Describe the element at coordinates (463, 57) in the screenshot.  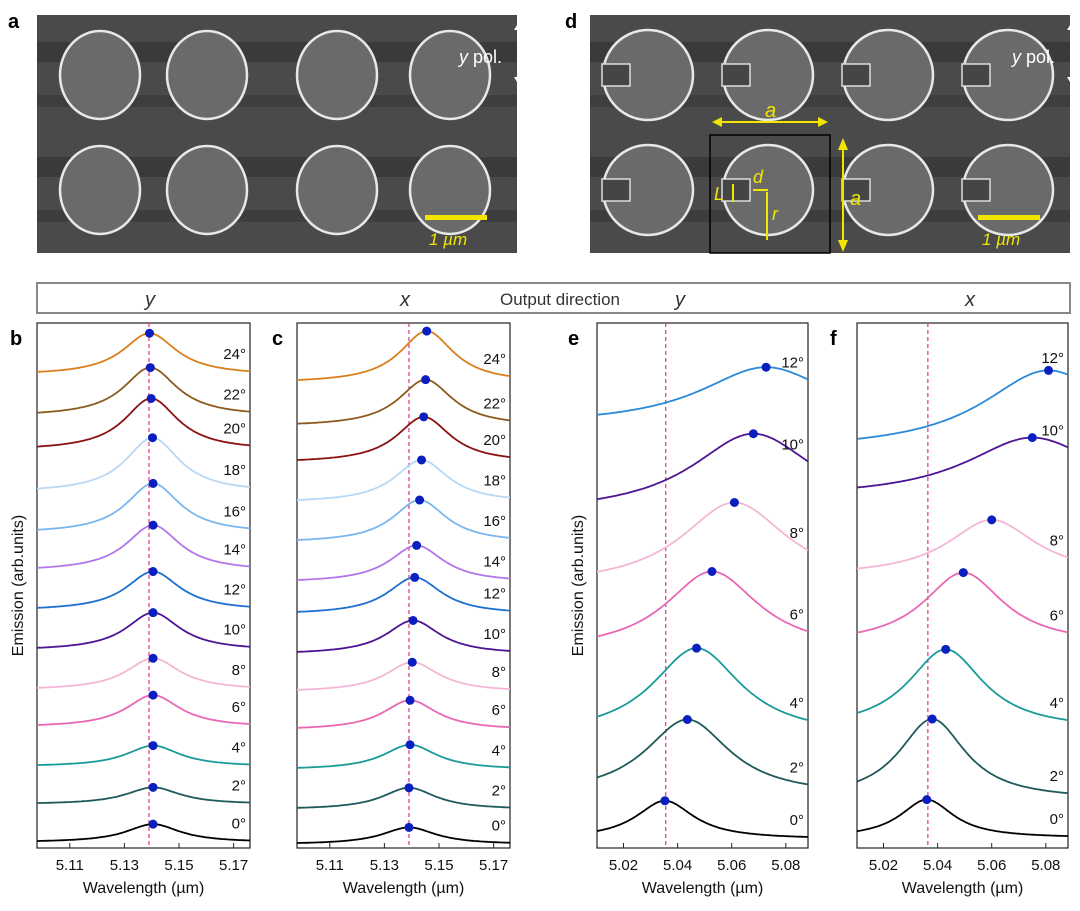
I see `pol-axis: y` at that location.